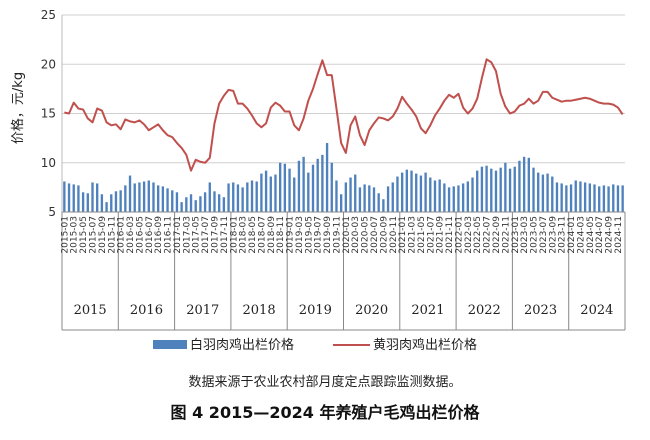  Describe the element at coordinates (48, 114) in the screenshot. I see `y-tick-label: 15` at that location.